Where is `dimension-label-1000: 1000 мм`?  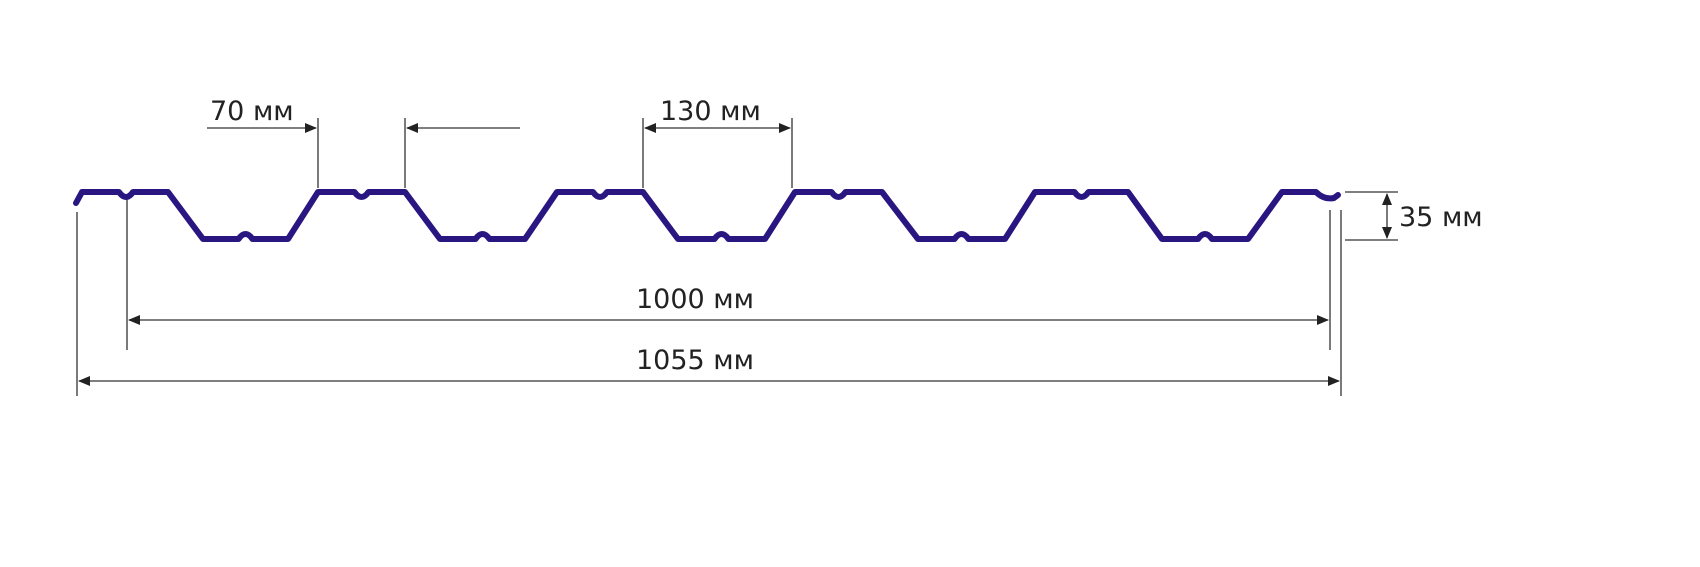
dimension-label-1000: 1000 мм is located at coordinates (695, 299).